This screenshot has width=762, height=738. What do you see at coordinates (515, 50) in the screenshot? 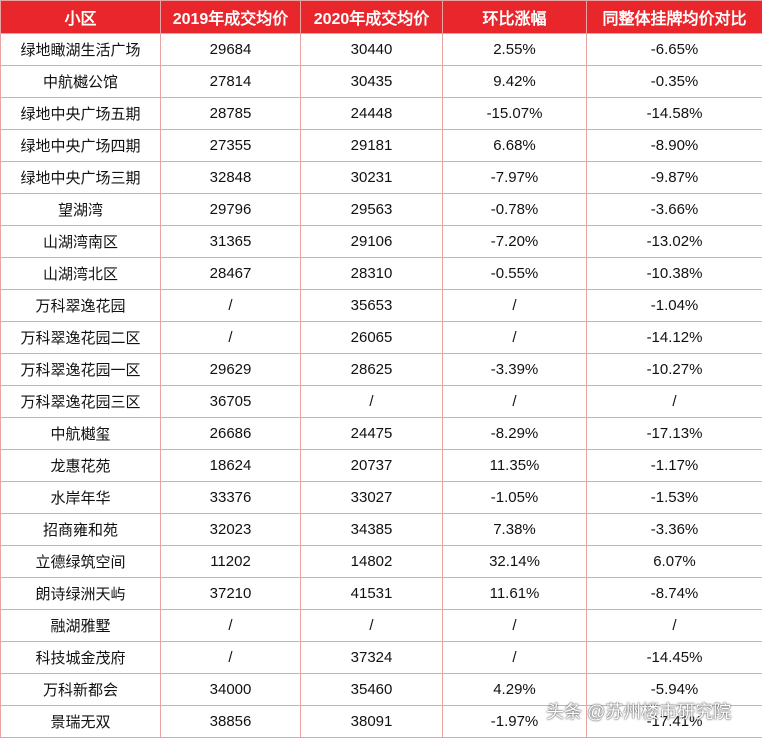
I see `value-cell: 2.55%` at bounding box center [515, 50].